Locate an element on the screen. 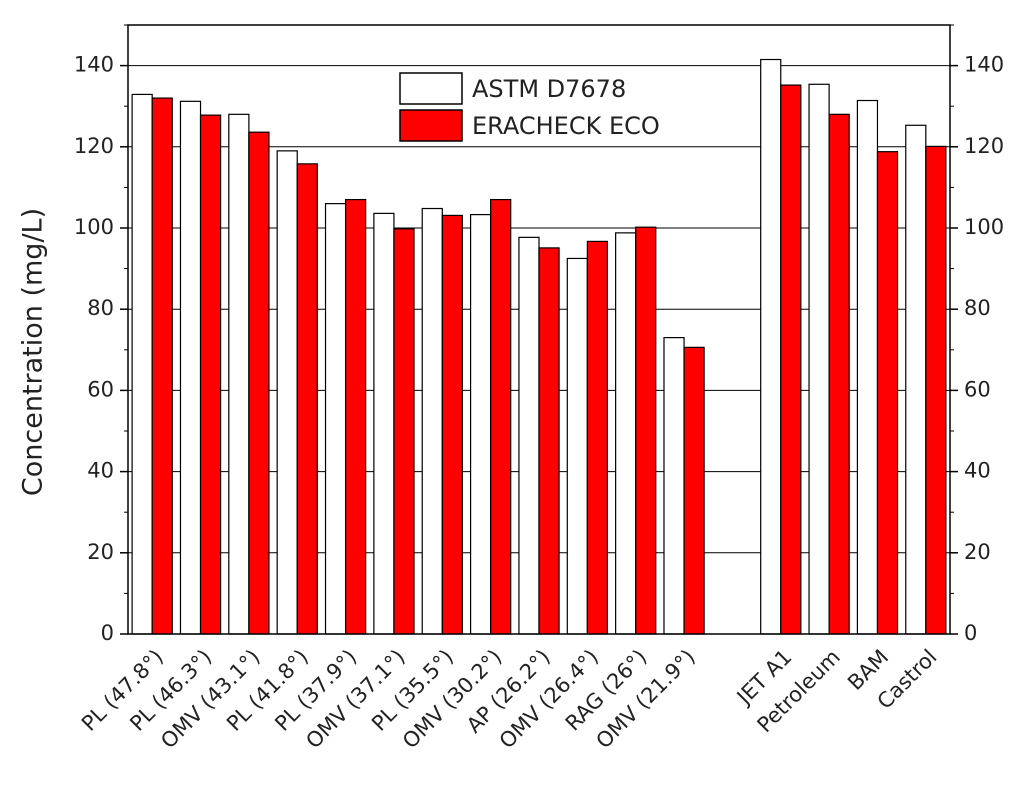  y2-tick-label: 100 is located at coordinates (984, 227).